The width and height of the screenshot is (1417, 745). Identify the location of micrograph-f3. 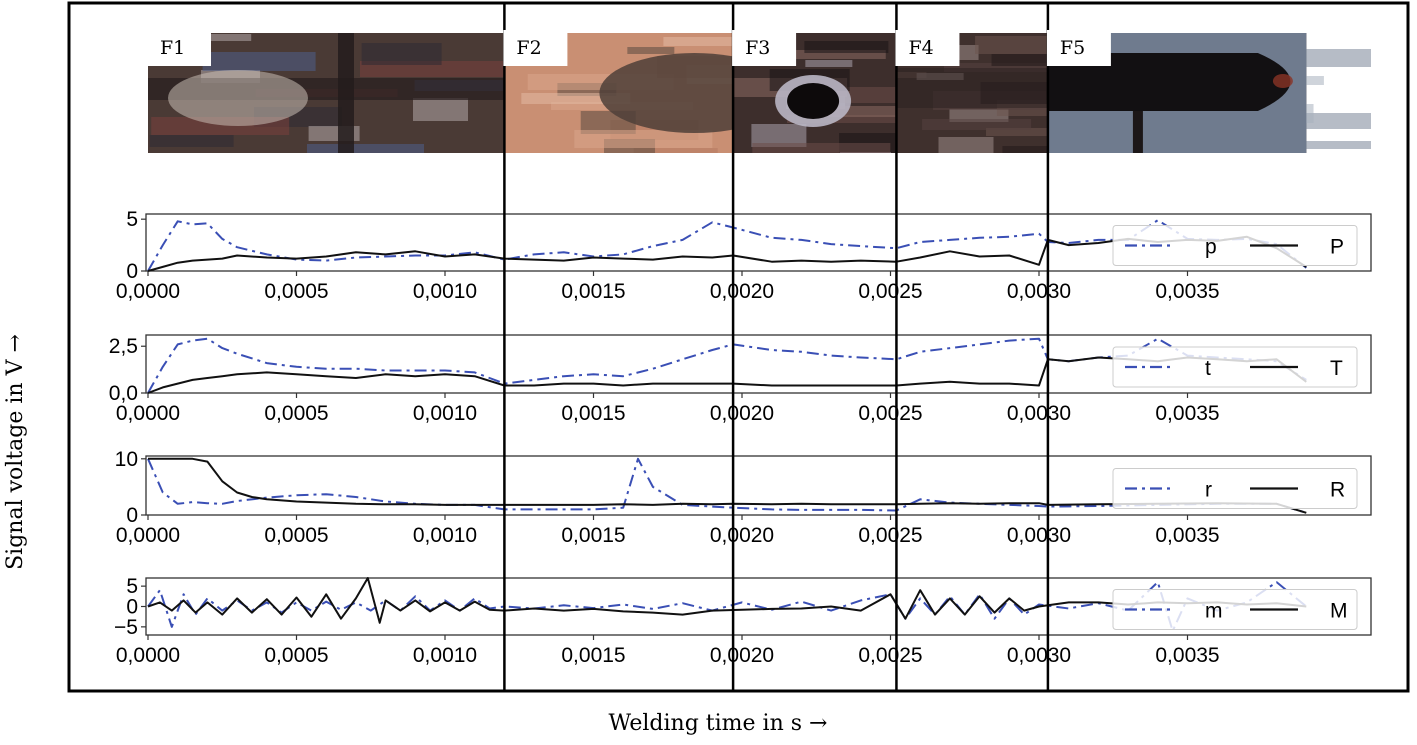
(850, 93).